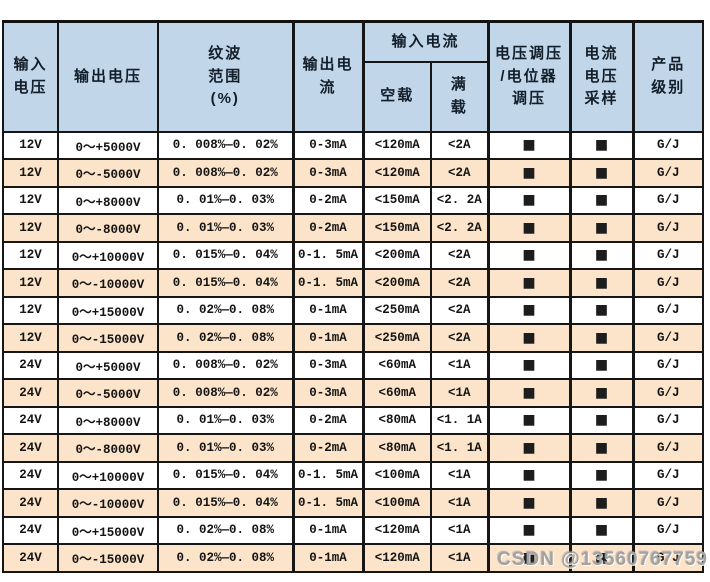 This screenshot has width=710, height=582. What do you see at coordinates (108, 310) in the screenshot?
I see `cell-output-voltage: 0～+15000V` at bounding box center [108, 310].